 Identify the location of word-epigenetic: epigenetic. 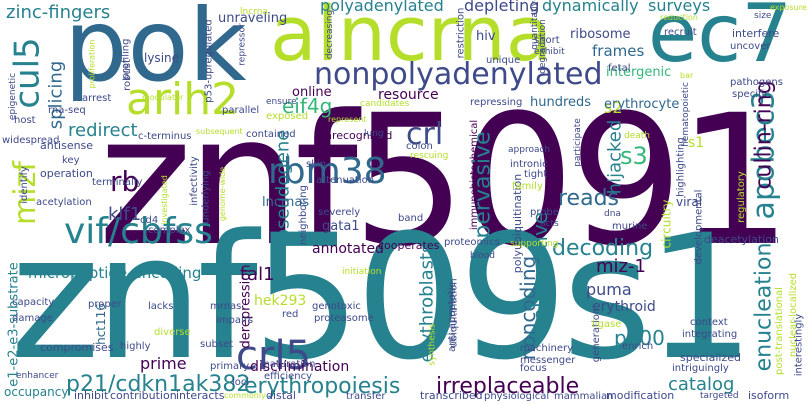
(13, 96).